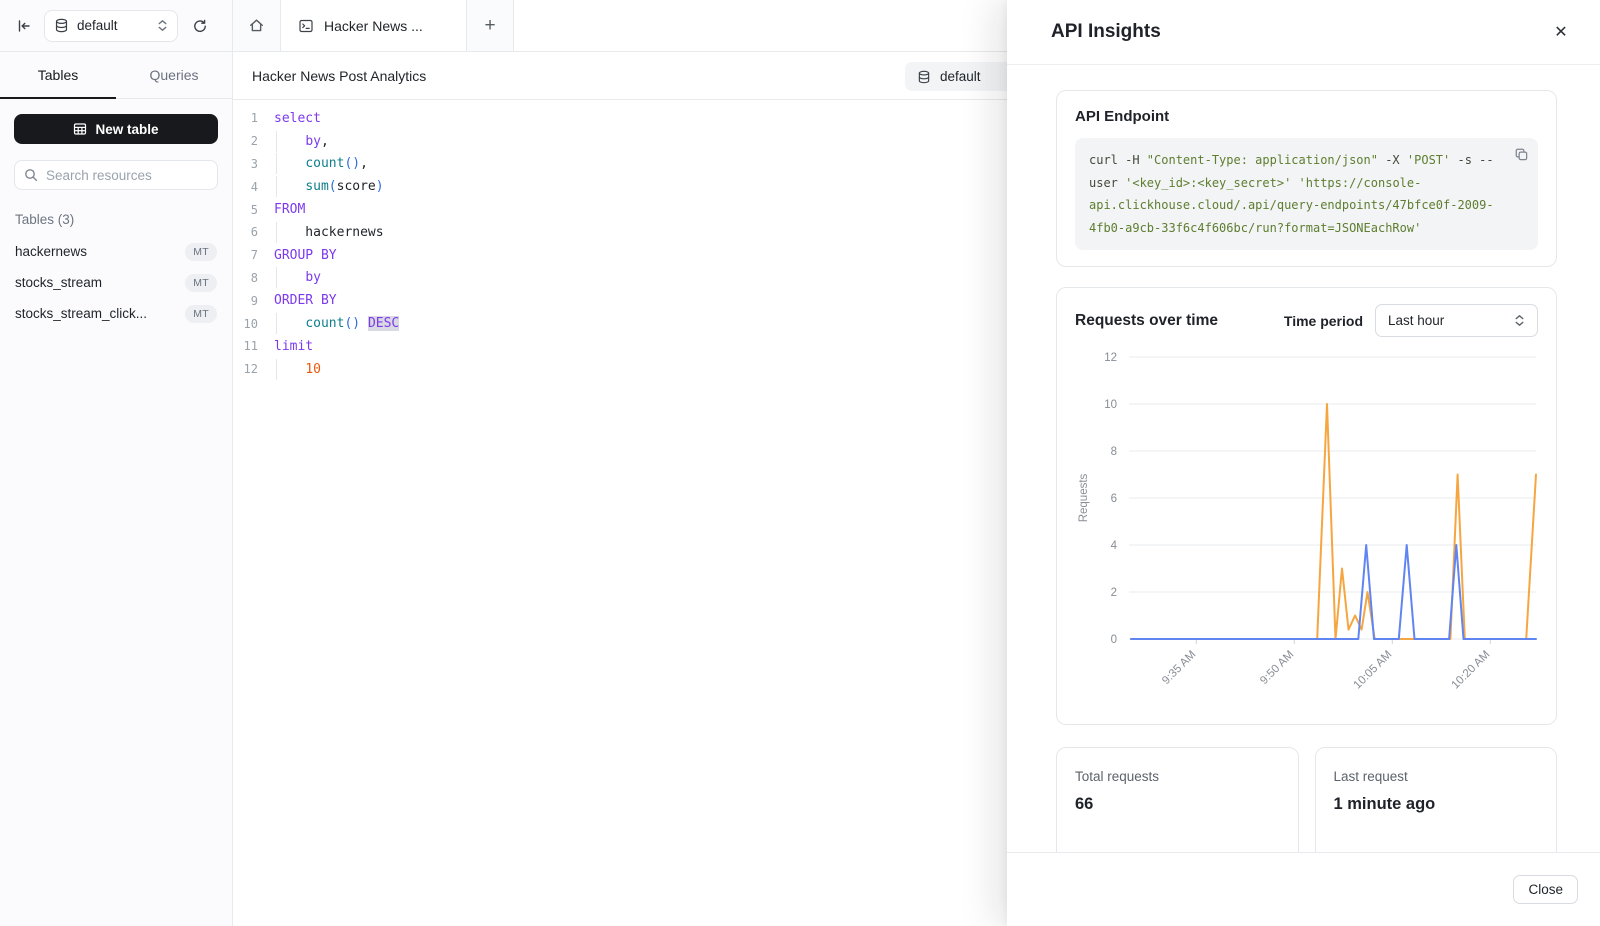 The height and width of the screenshot is (926, 1600). What do you see at coordinates (1084, 497) in the screenshot?
I see `svg-text: Requests` at bounding box center [1084, 497].